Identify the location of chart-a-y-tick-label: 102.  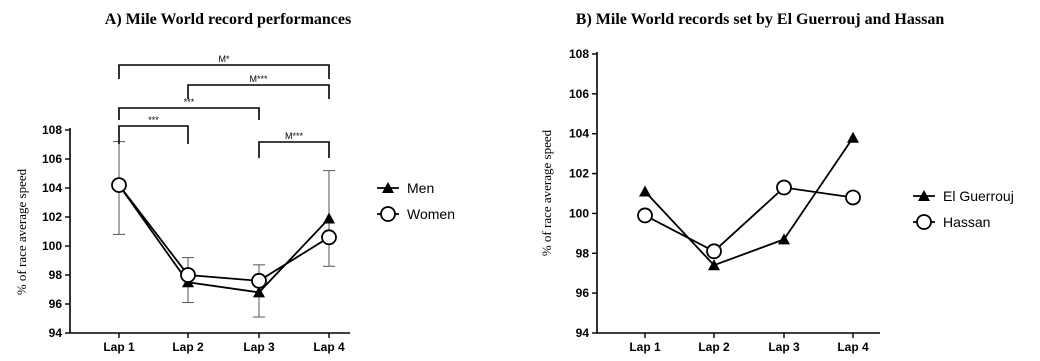
(52, 217).